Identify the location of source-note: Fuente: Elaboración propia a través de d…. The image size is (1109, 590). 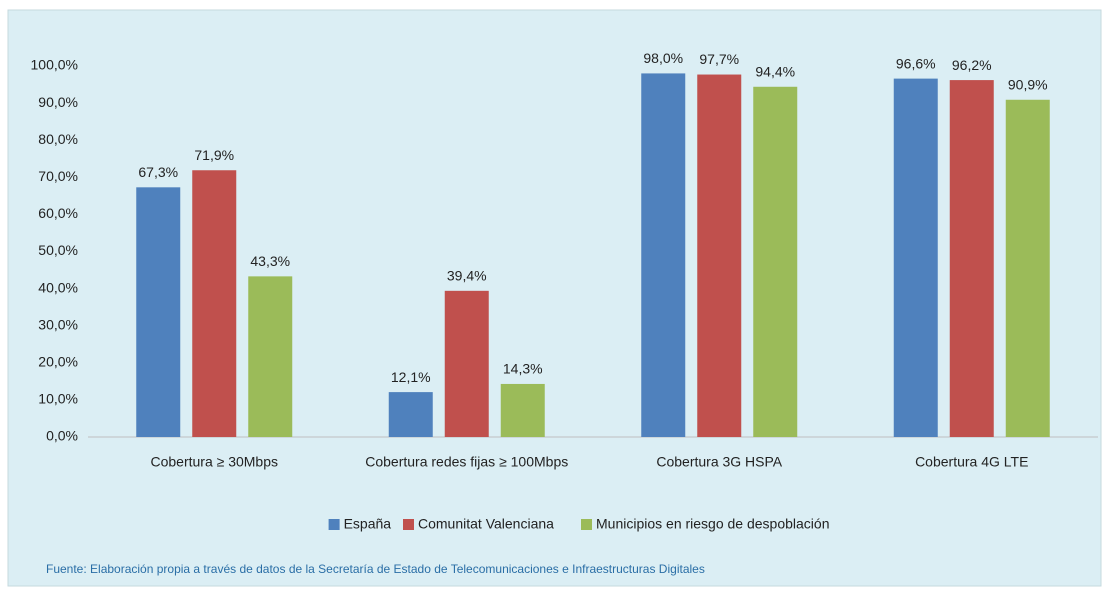
(375, 569).